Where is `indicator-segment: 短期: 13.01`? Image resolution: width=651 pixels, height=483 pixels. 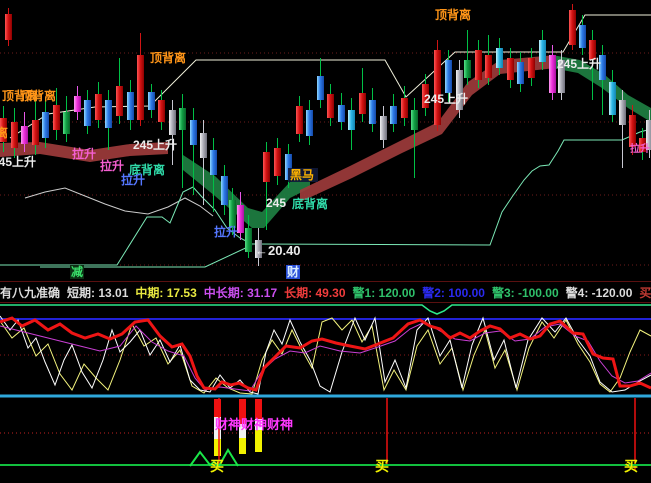 indicator-segment: 短期: 13.01 is located at coordinates (98, 293).